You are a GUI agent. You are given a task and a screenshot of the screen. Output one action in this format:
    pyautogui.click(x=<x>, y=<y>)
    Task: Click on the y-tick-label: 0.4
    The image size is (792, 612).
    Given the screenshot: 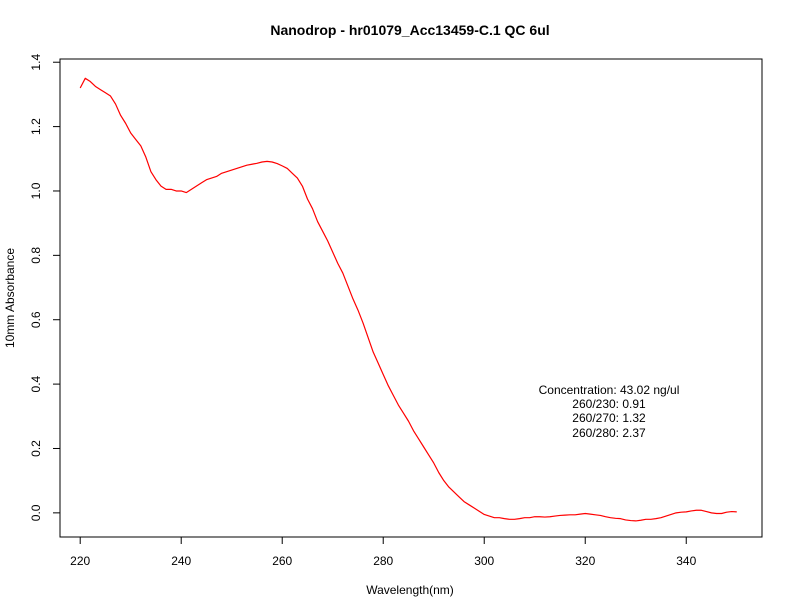 What is the action you would take?
    pyautogui.click(x=36, y=383)
    